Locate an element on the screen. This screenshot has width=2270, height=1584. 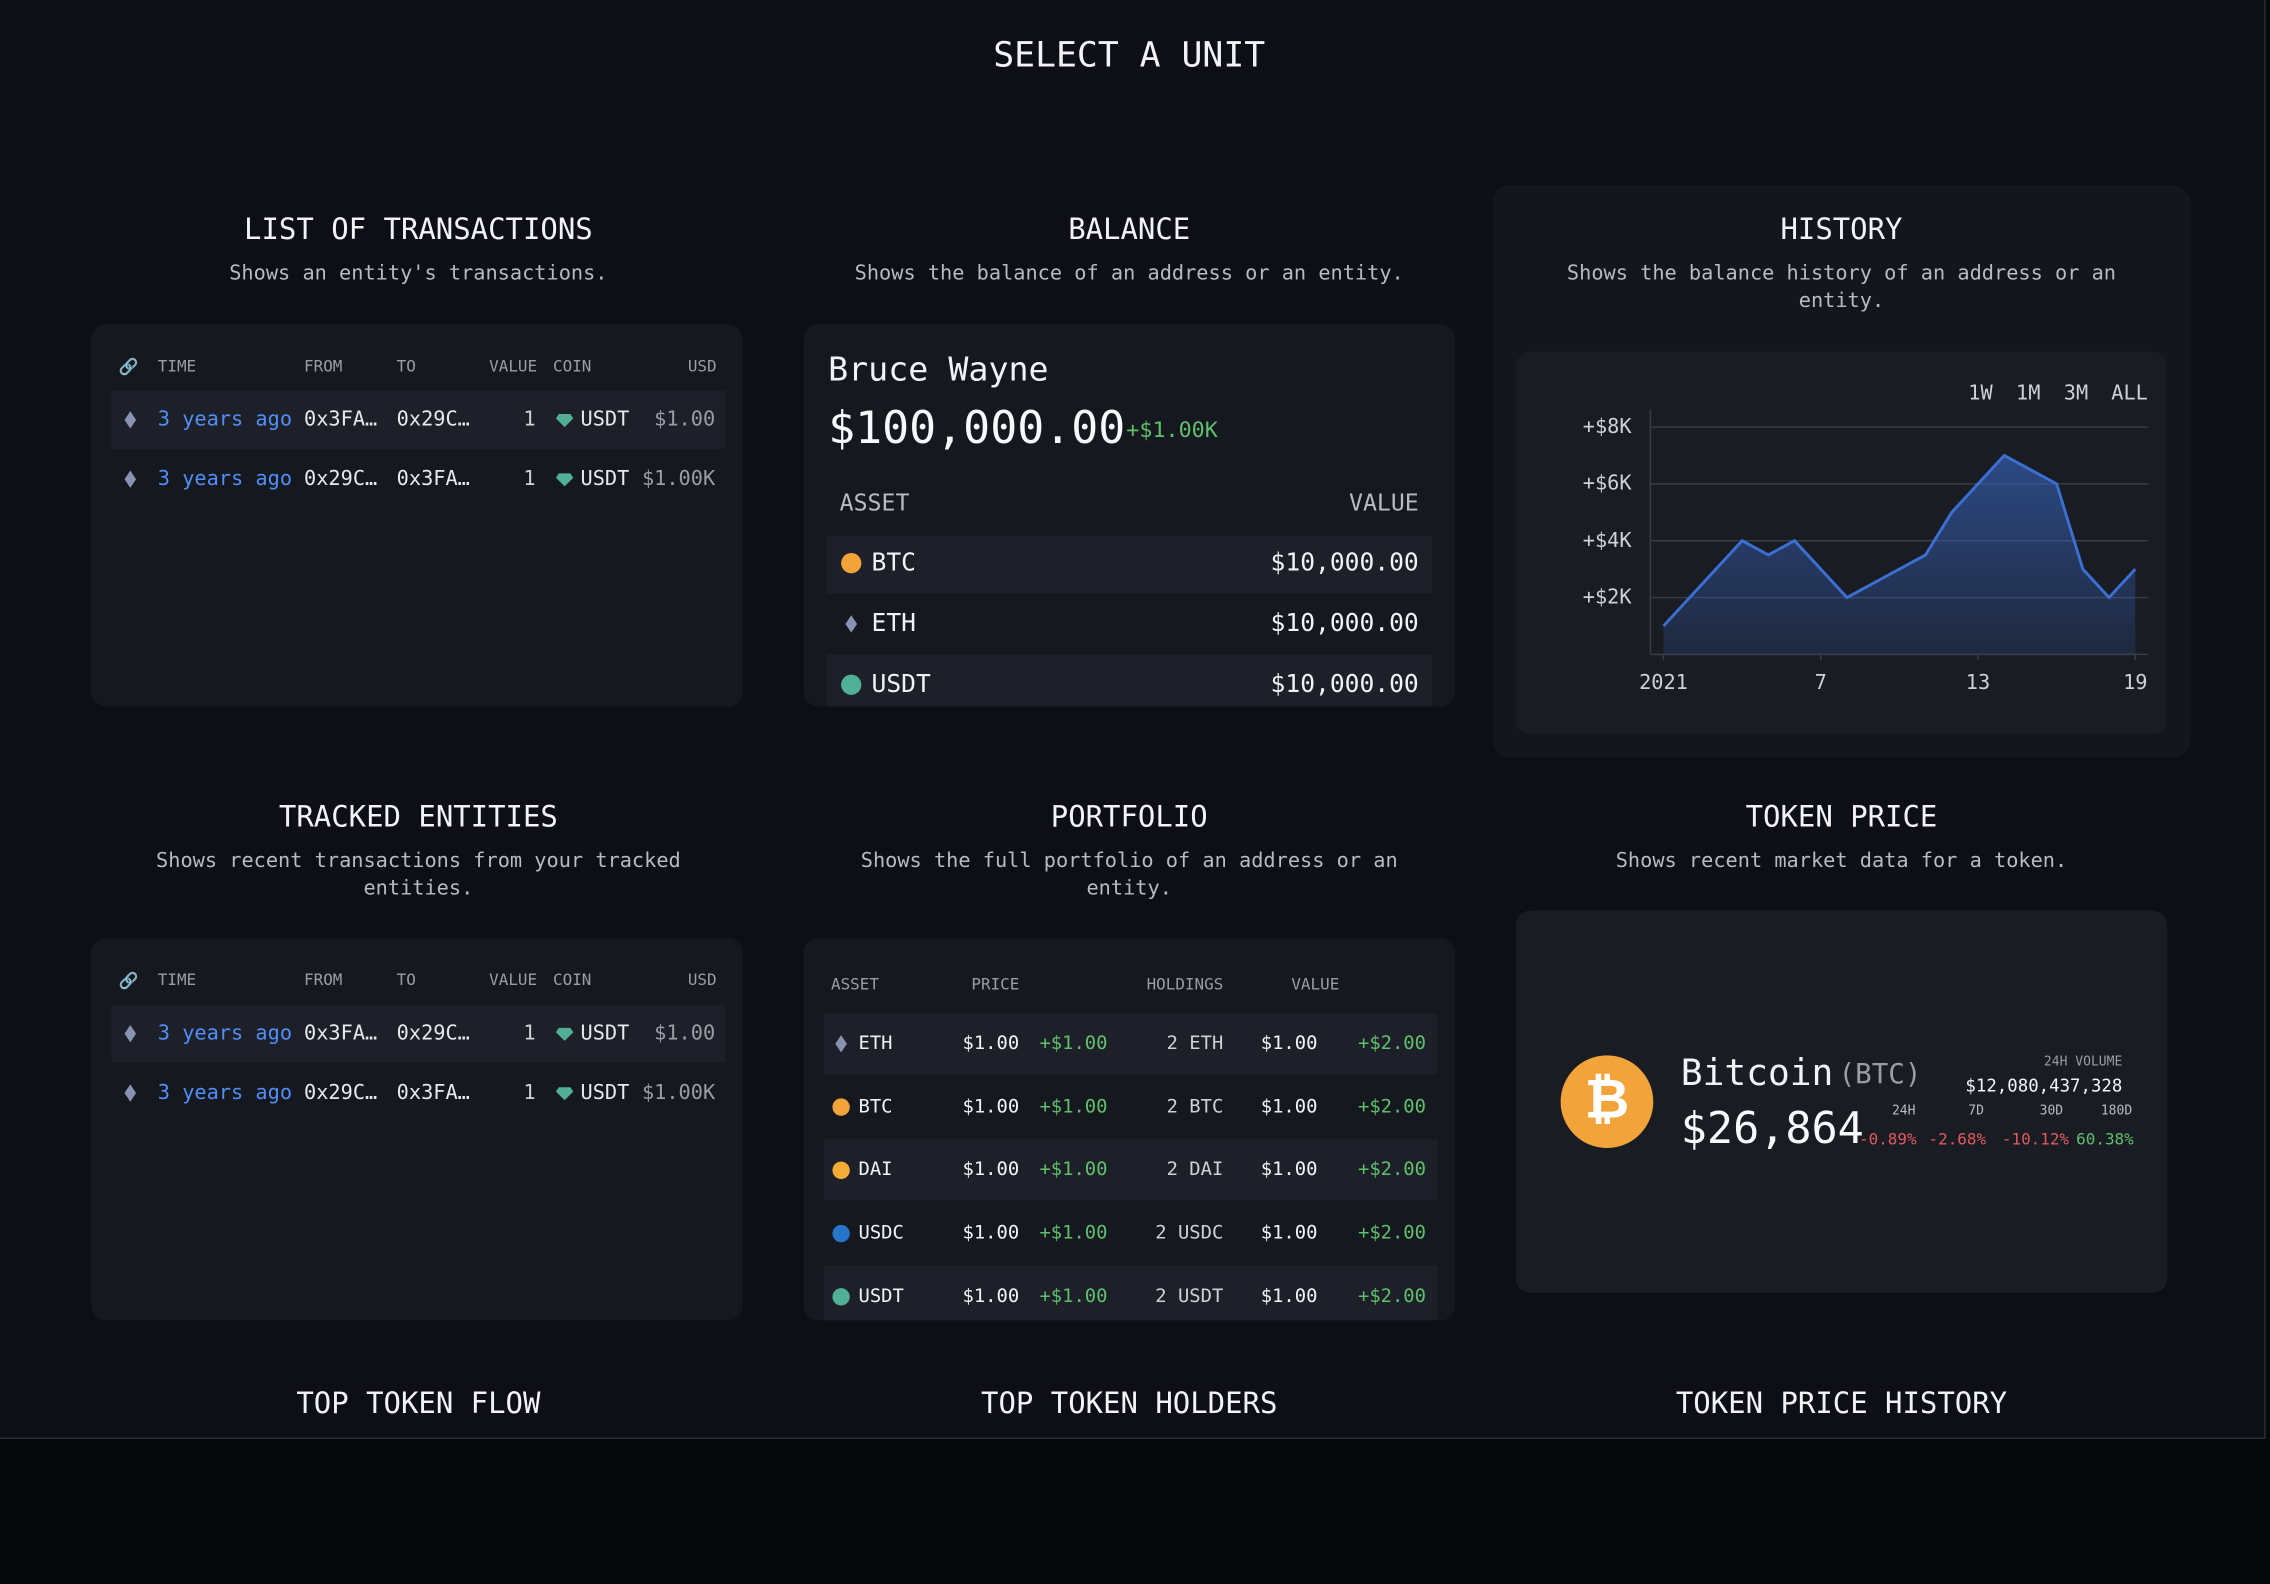
section-heading: TOP TOKEN FLOW is located at coordinates (418, 1403).